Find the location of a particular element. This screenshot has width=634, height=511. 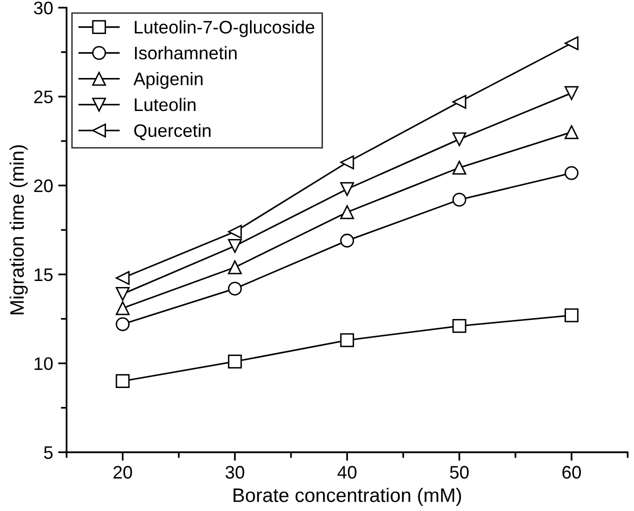

legend-label: Luteolin is located at coordinates (165, 105).